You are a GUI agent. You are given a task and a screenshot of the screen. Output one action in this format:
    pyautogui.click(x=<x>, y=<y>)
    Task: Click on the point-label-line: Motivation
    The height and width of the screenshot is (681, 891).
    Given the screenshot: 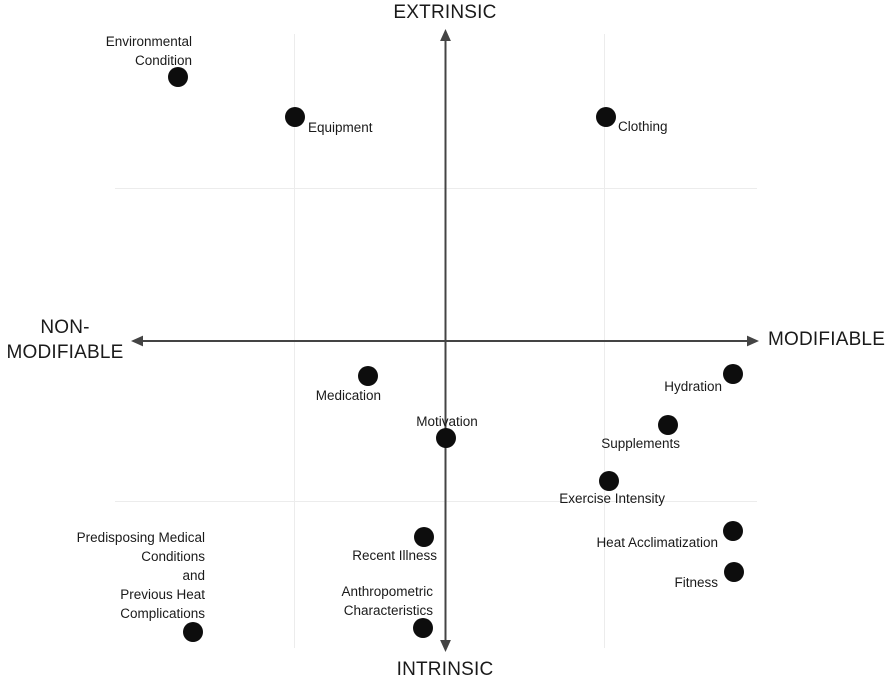 What is the action you would take?
    pyautogui.click(x=447, y=421)
    